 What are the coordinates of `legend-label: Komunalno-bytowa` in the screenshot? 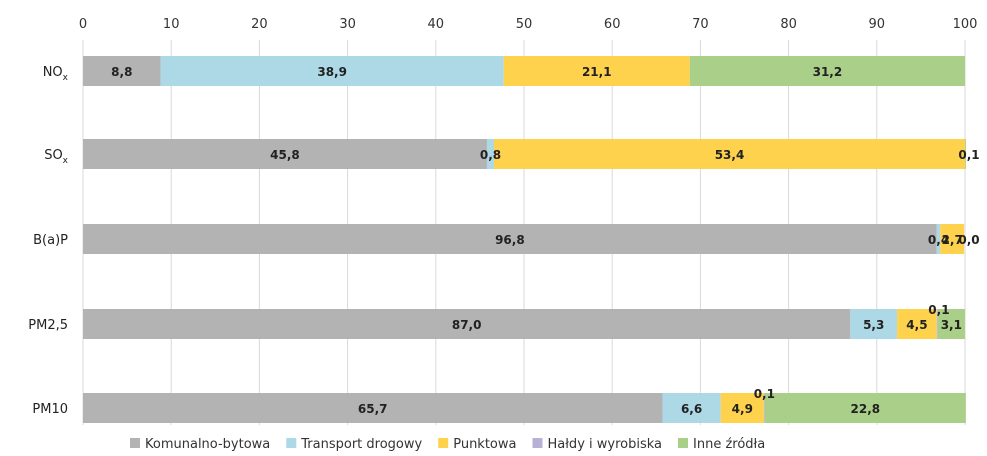 It's located at (207, 444).